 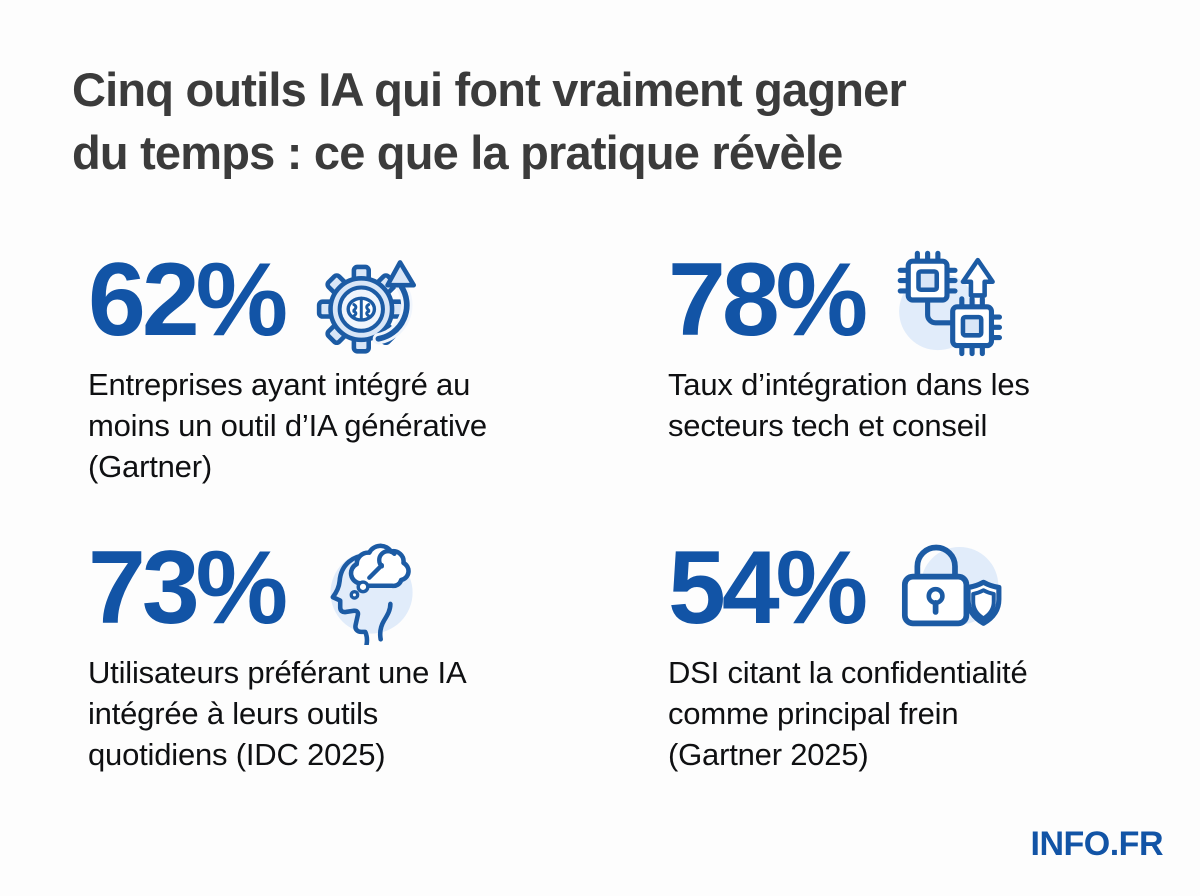 I want to click on page-title-line-1: Cinq outils IA qui font vraiment gagner, so click(x=489, y=89).